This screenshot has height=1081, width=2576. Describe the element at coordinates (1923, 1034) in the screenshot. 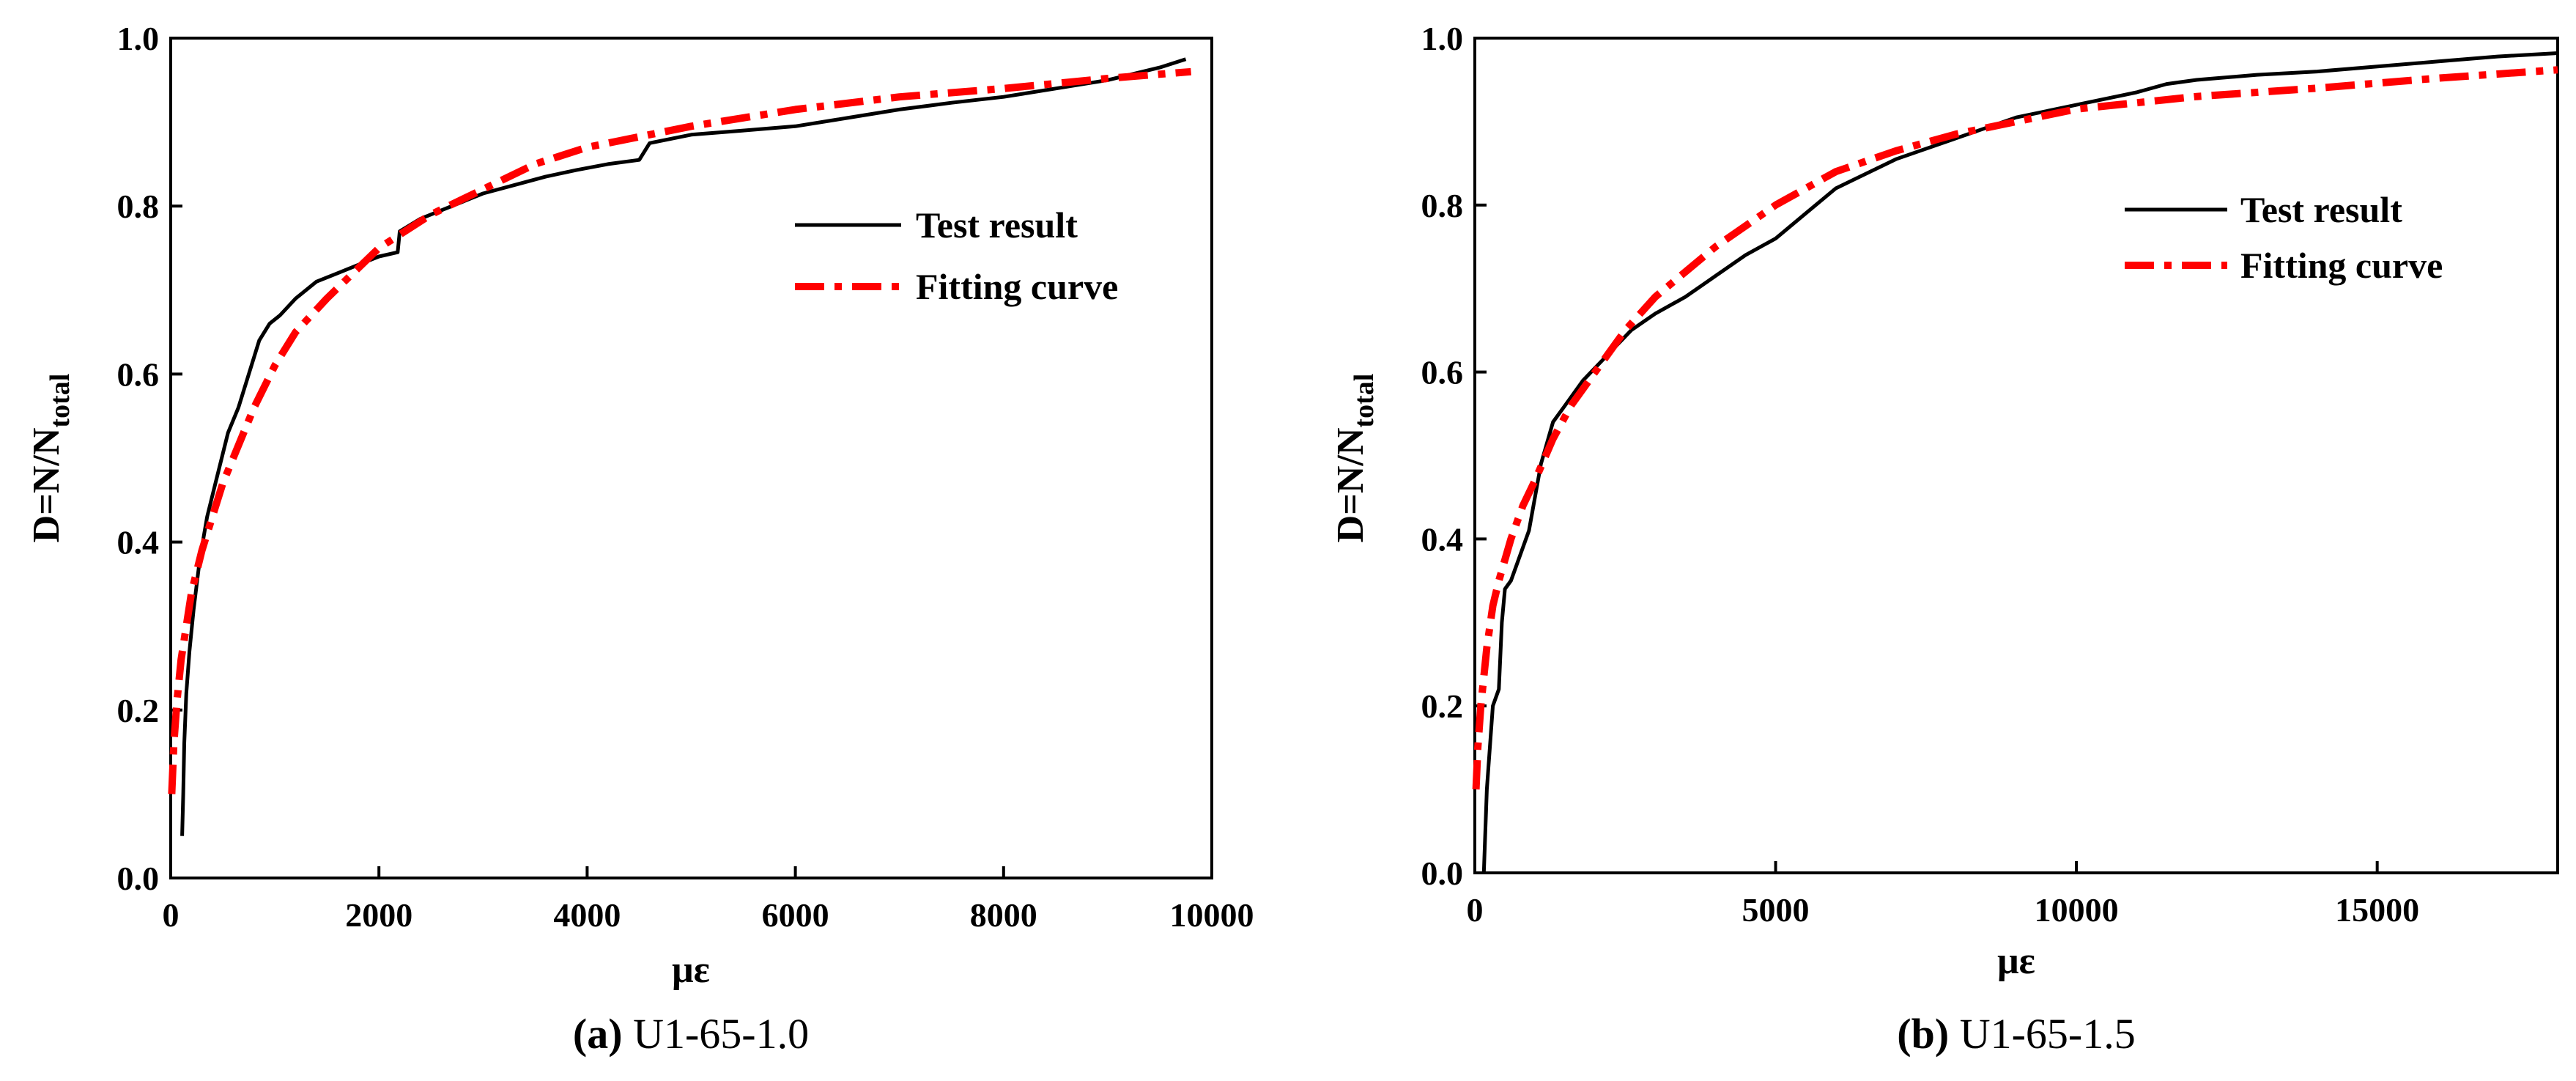

I see `chart-b-caption-letter: (b)` at that location.